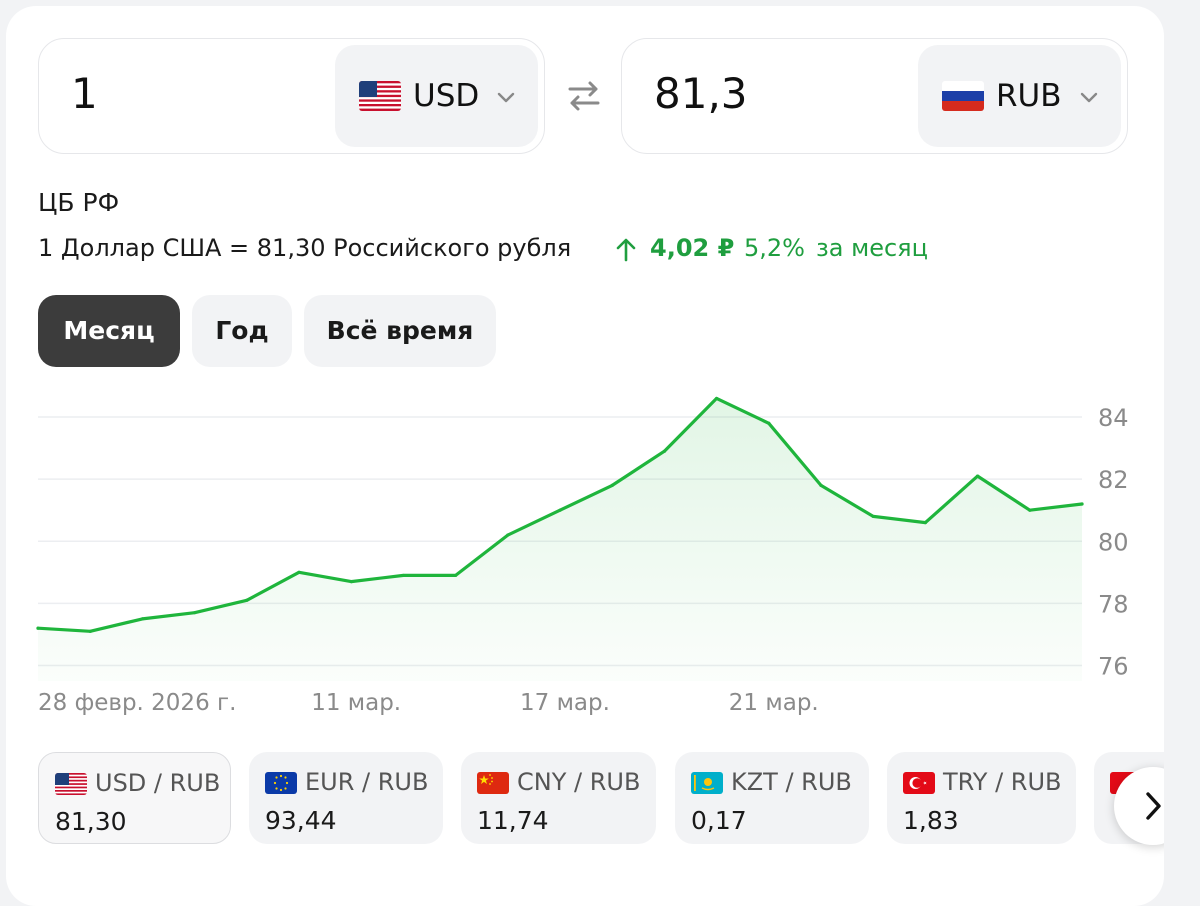 Image resolution: width=1200 pixels, height=906 pixels. I want to click on pair-name: CNY / RUB, so click(579, 782).